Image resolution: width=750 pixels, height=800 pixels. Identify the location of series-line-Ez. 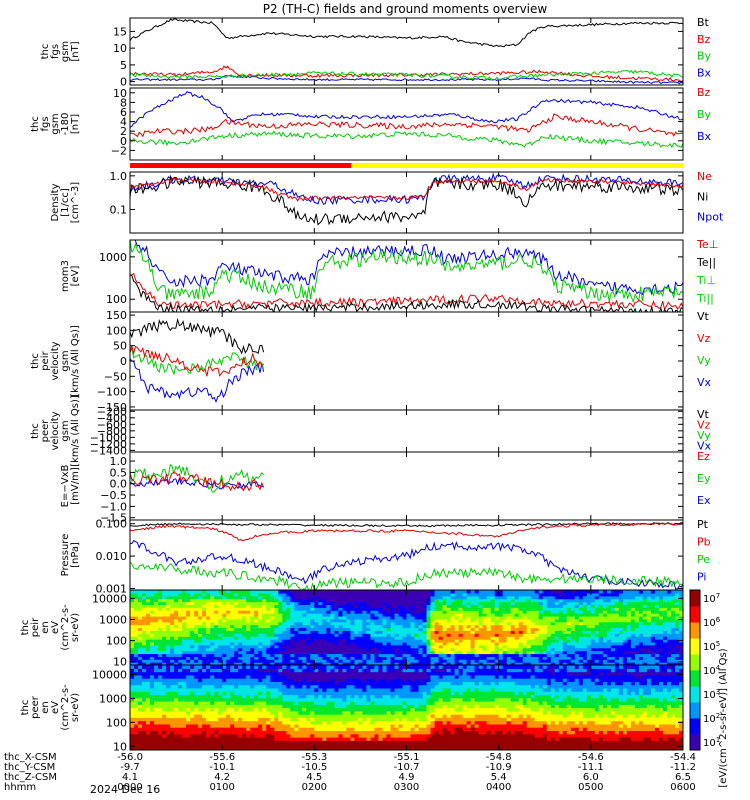
(197, 482).